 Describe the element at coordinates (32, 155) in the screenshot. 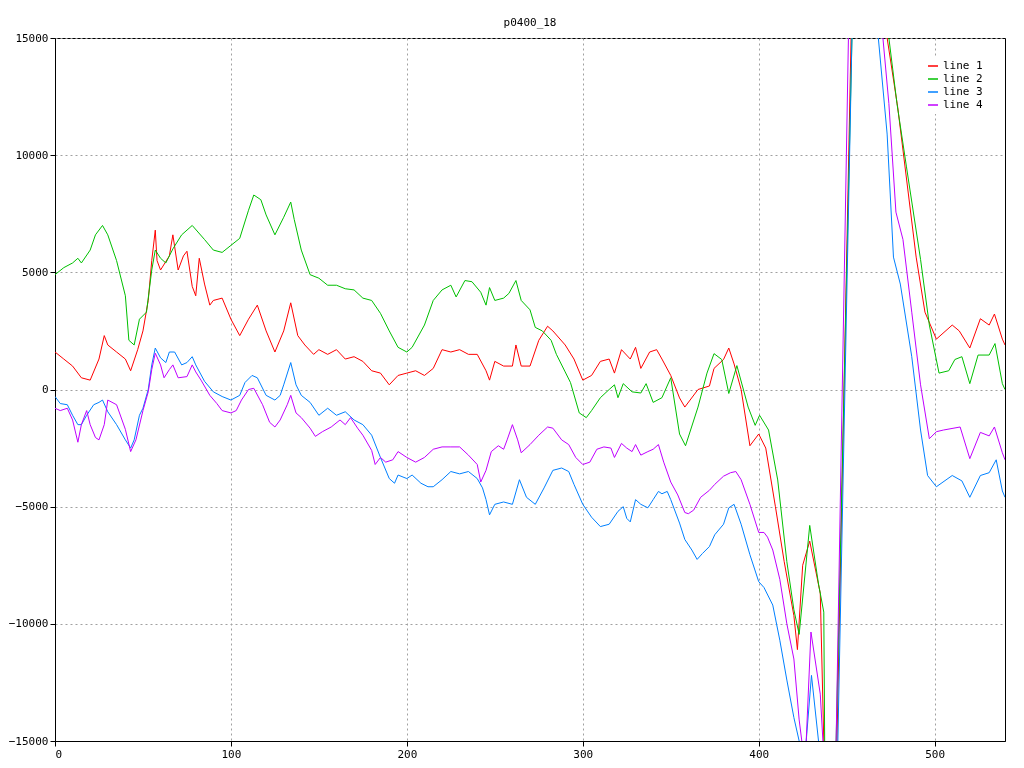

I see `y-tick-label: 10000` at that location.